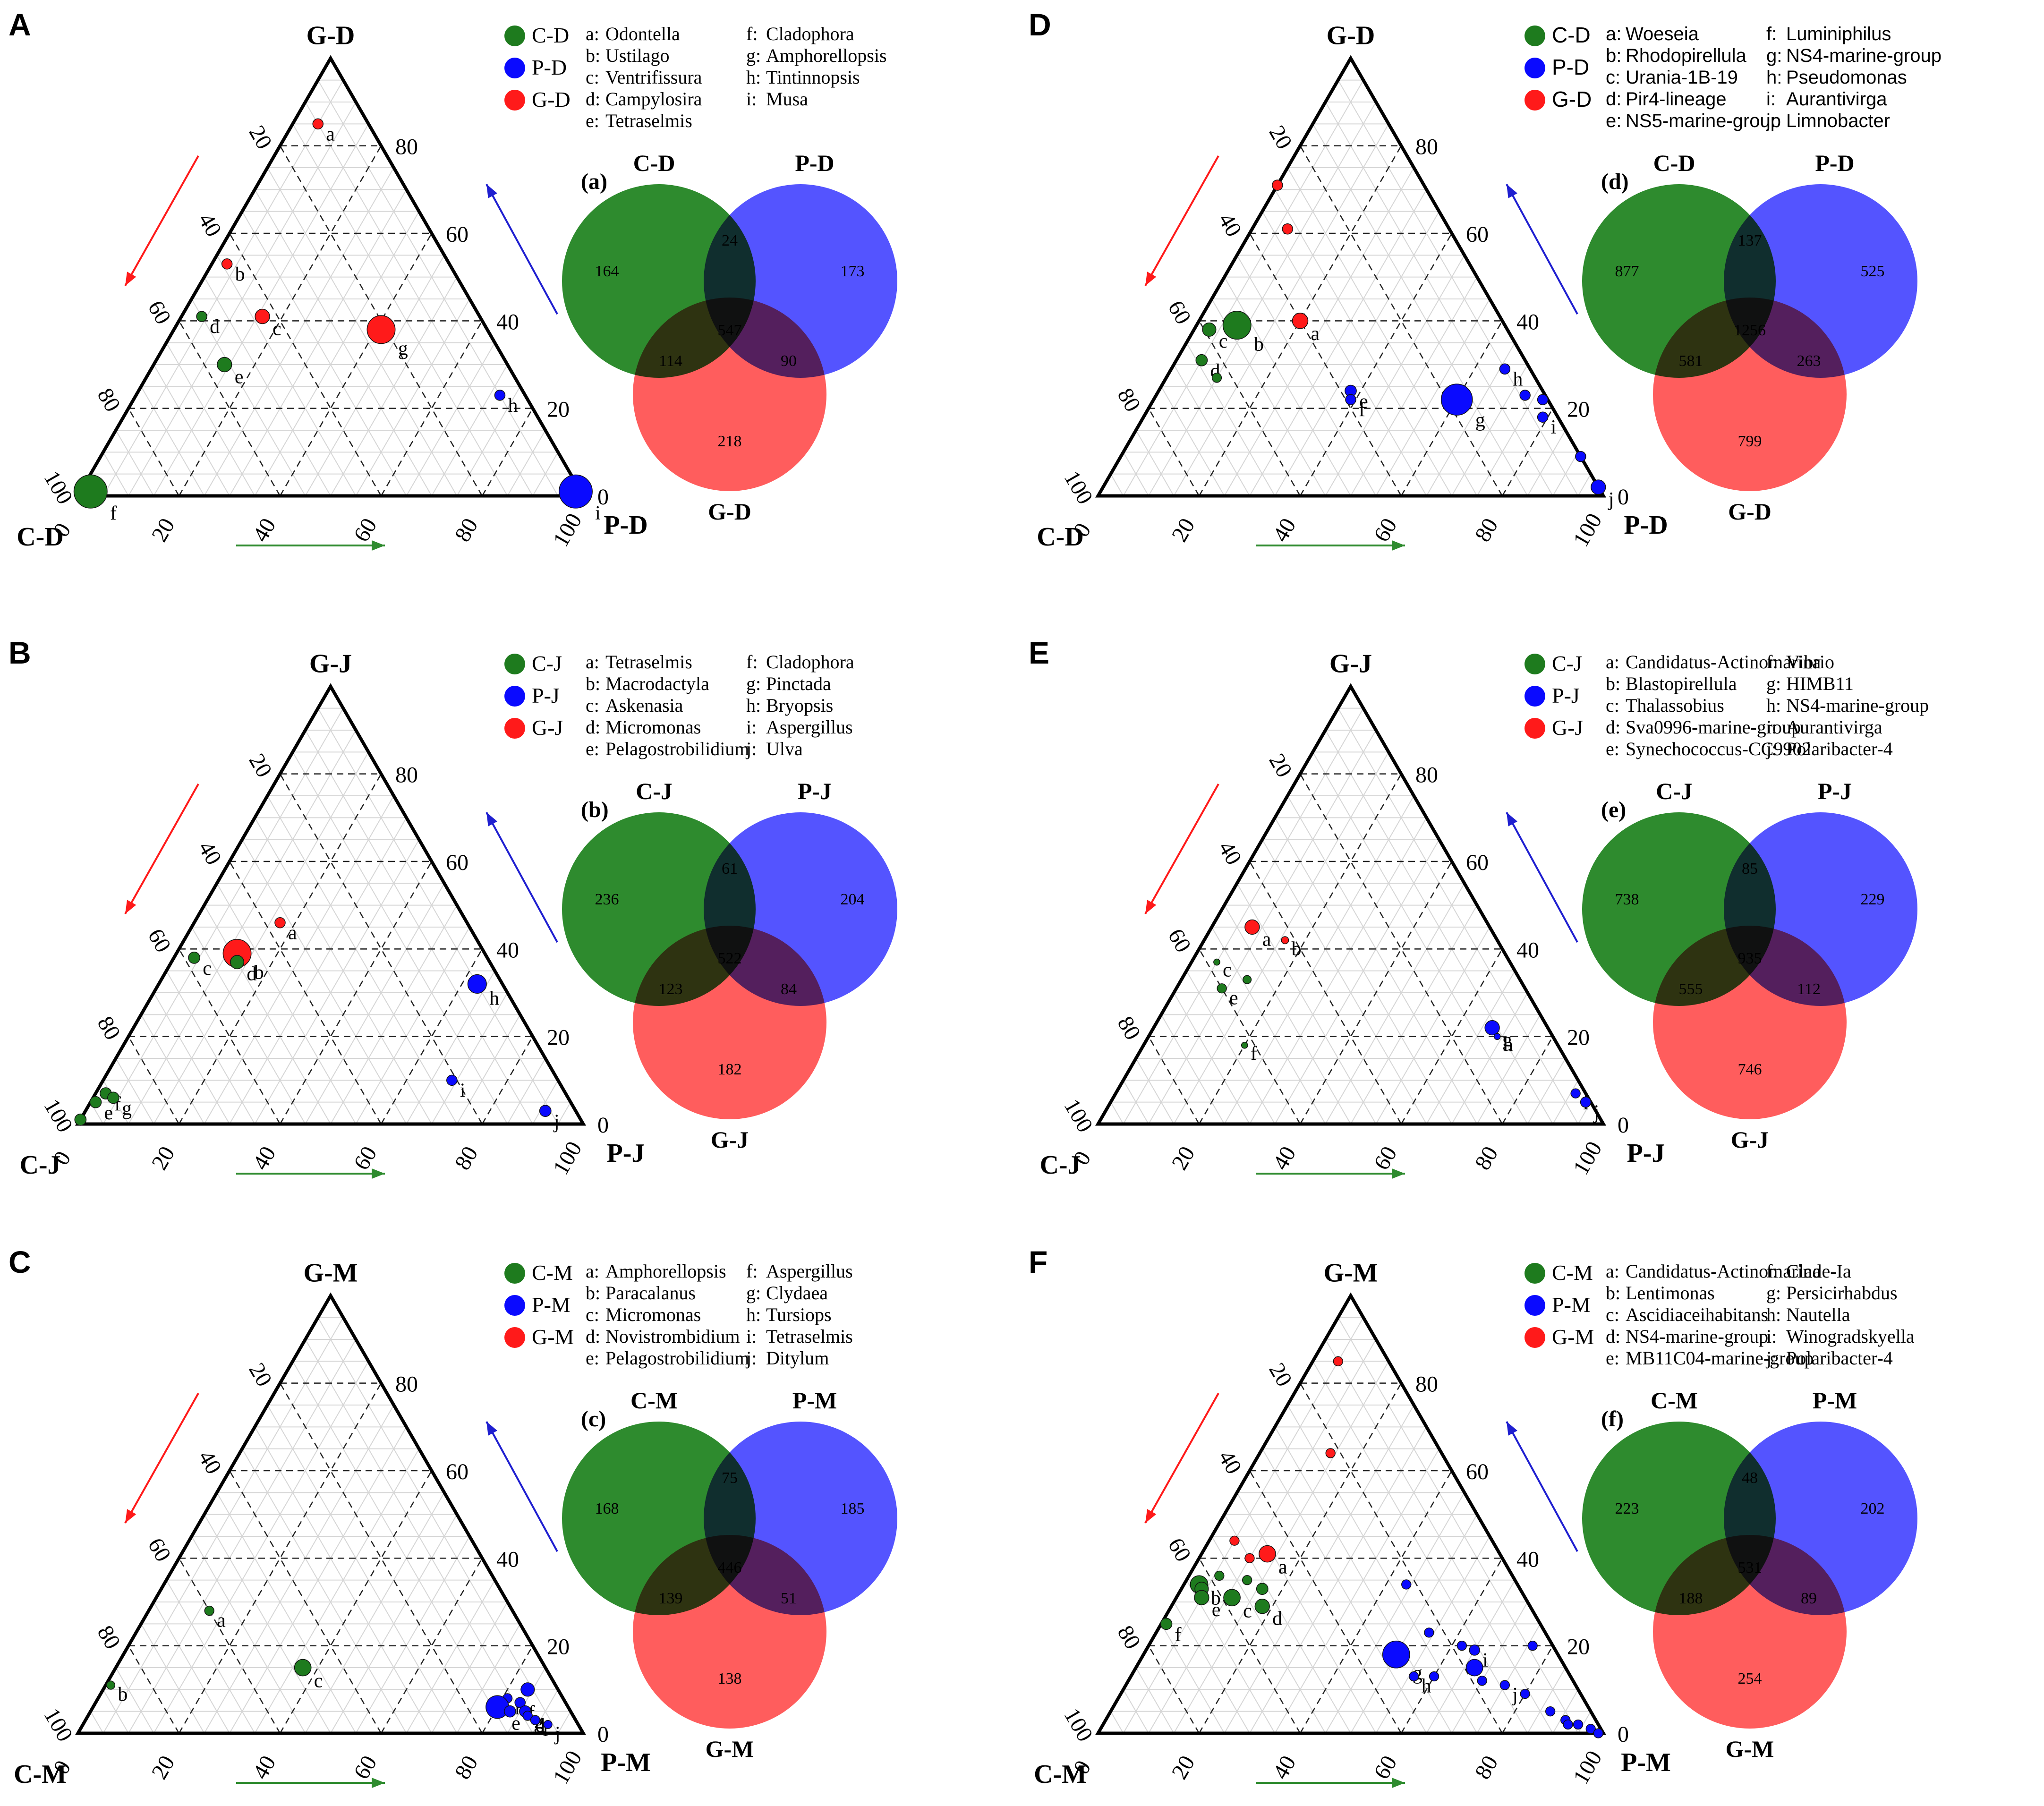 This screenshot has width=2044, height=1806. I want to click on taxa-name: Bryopsis, so click(800, 705).